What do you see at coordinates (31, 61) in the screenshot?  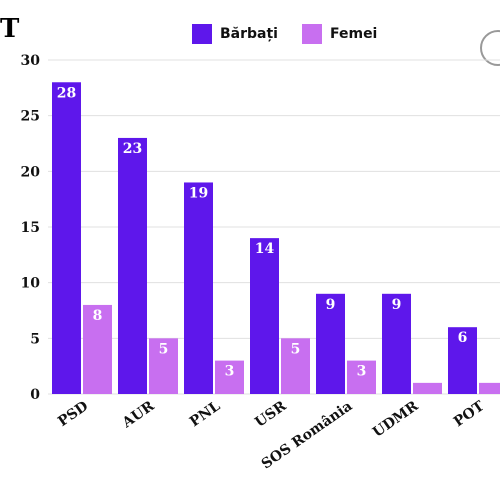 I see `y-tick-label: 30` at bounding box center [31, 61].